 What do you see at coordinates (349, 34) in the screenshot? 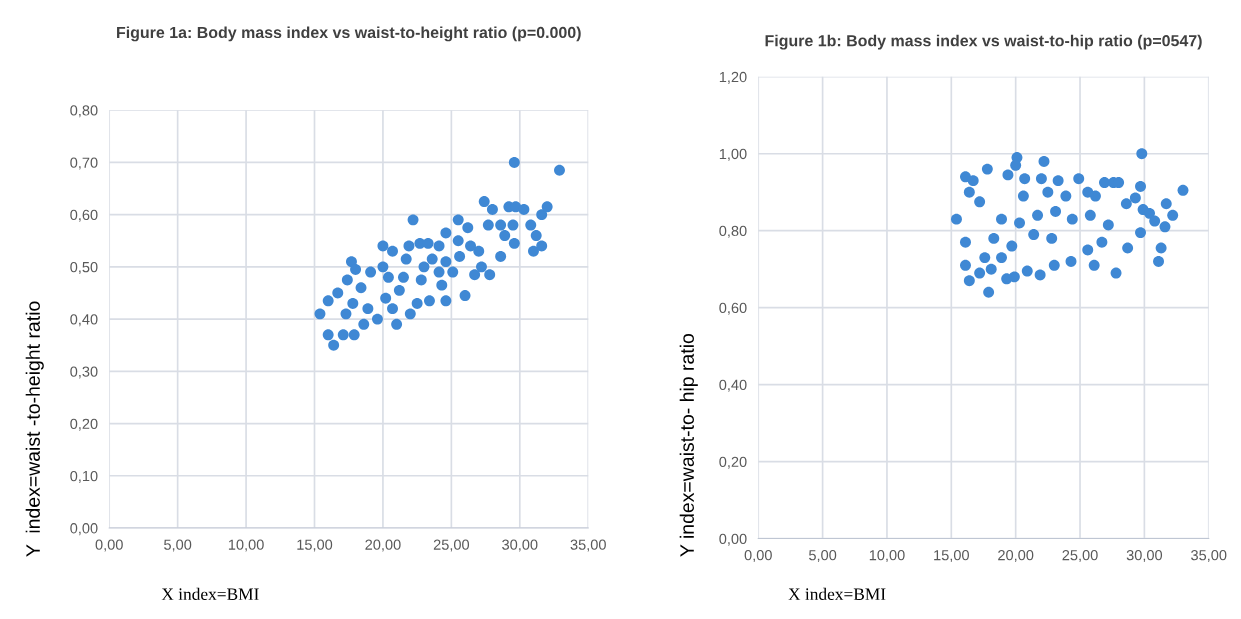
I see `chart-title: Figure 1a: Body mass index vs waist-to-height ratio (p=0.000)` at bounding box center [349, 34].